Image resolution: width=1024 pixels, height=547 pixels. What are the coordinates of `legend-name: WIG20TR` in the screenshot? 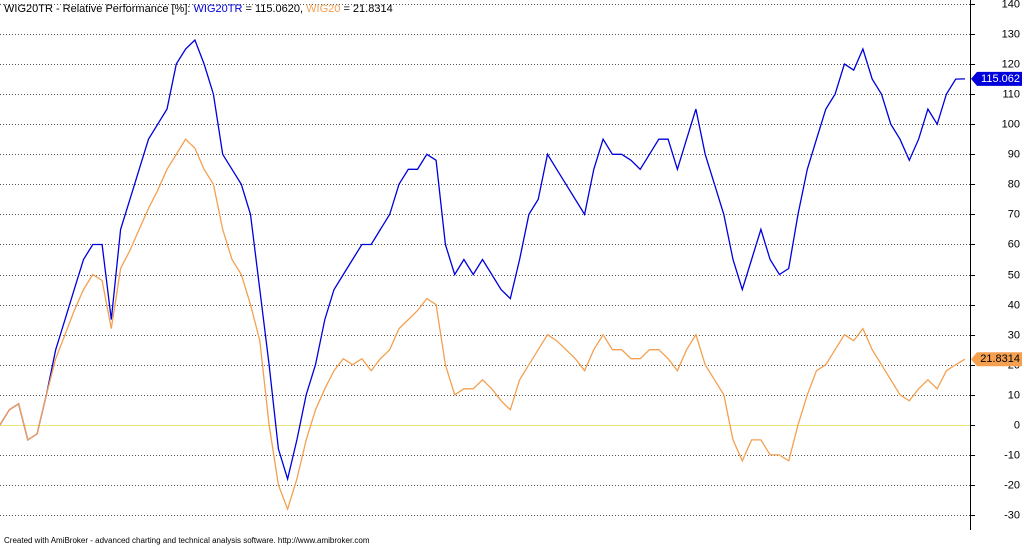 It's located at (218, 9).